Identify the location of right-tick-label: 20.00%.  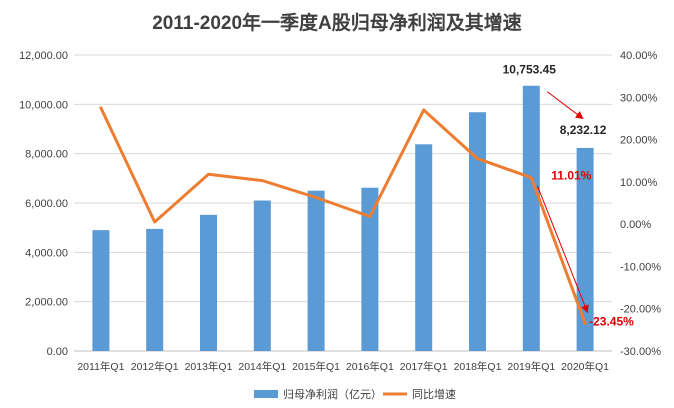
(639, 141).